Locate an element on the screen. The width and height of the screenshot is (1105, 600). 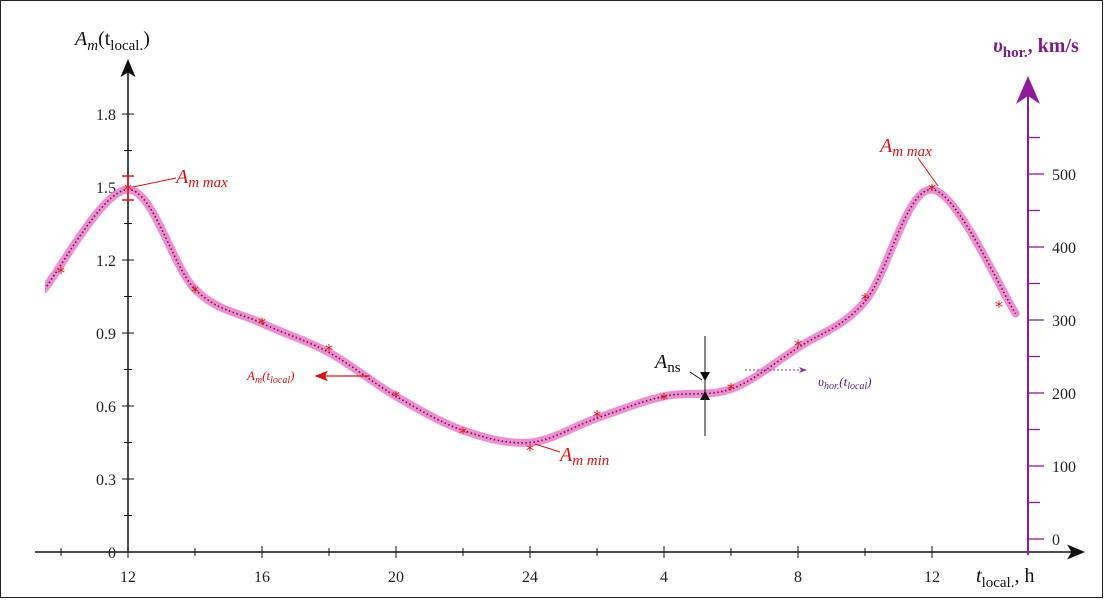
y-right-tick-label: 400 is located at coordinates (1064, 248).